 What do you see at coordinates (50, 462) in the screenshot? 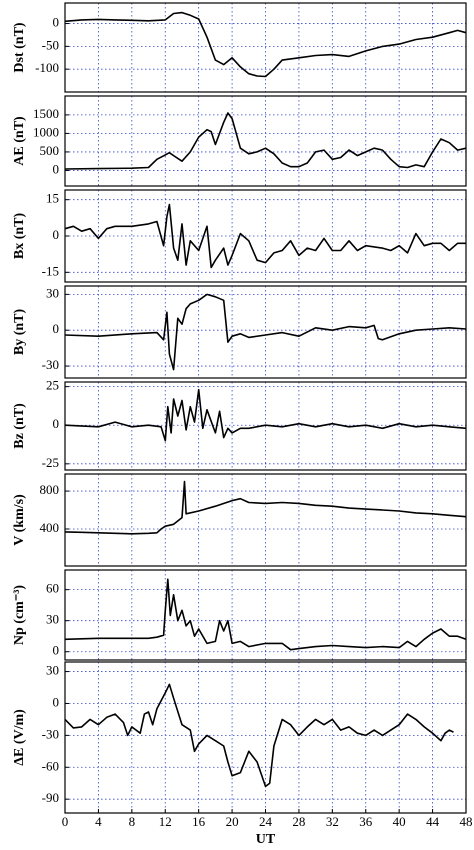
I see `y-tick-label: -25` at bounding box center [50, 462].